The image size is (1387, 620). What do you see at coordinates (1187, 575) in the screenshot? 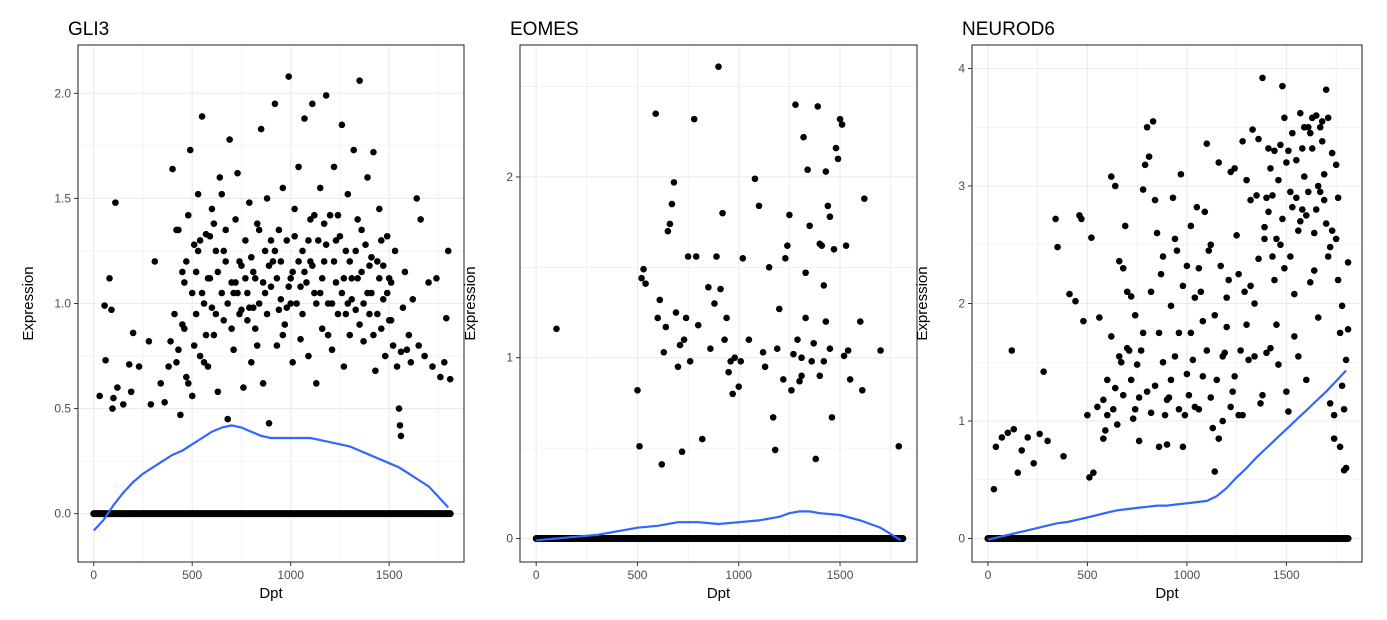
I see `x-tick-label: 1000` at bounding box center [1187, 575].